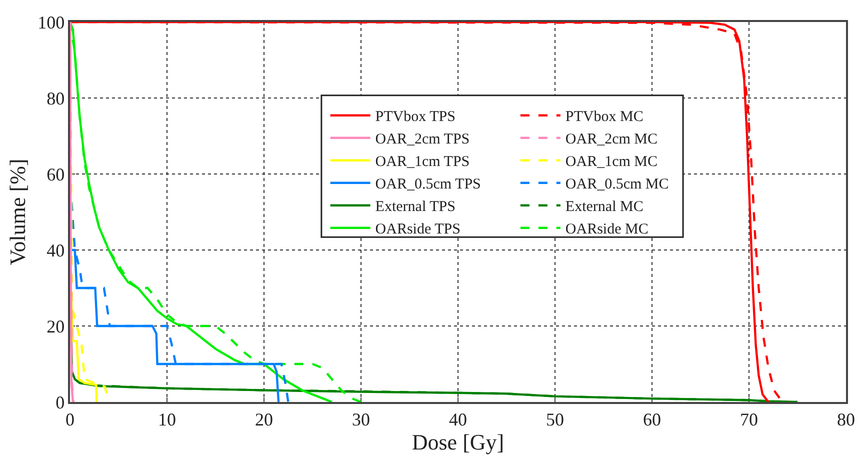 The width and height of the screenshot is (867, 461). What do you see at coordinates (606, 230) in the screenshot?
I see `legend-label: OARside MC` at bounding box center [606, 230].